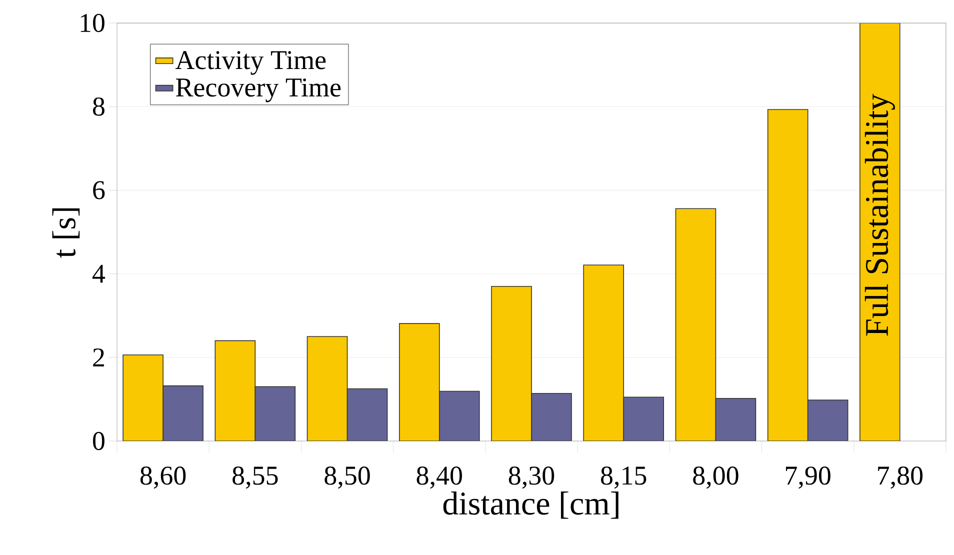 The image size is (954, 555). What do you see at coordinates (623, 477) in the screenshot?
I see `x-tick-label: 8,15` at bounding box center [623, 477].